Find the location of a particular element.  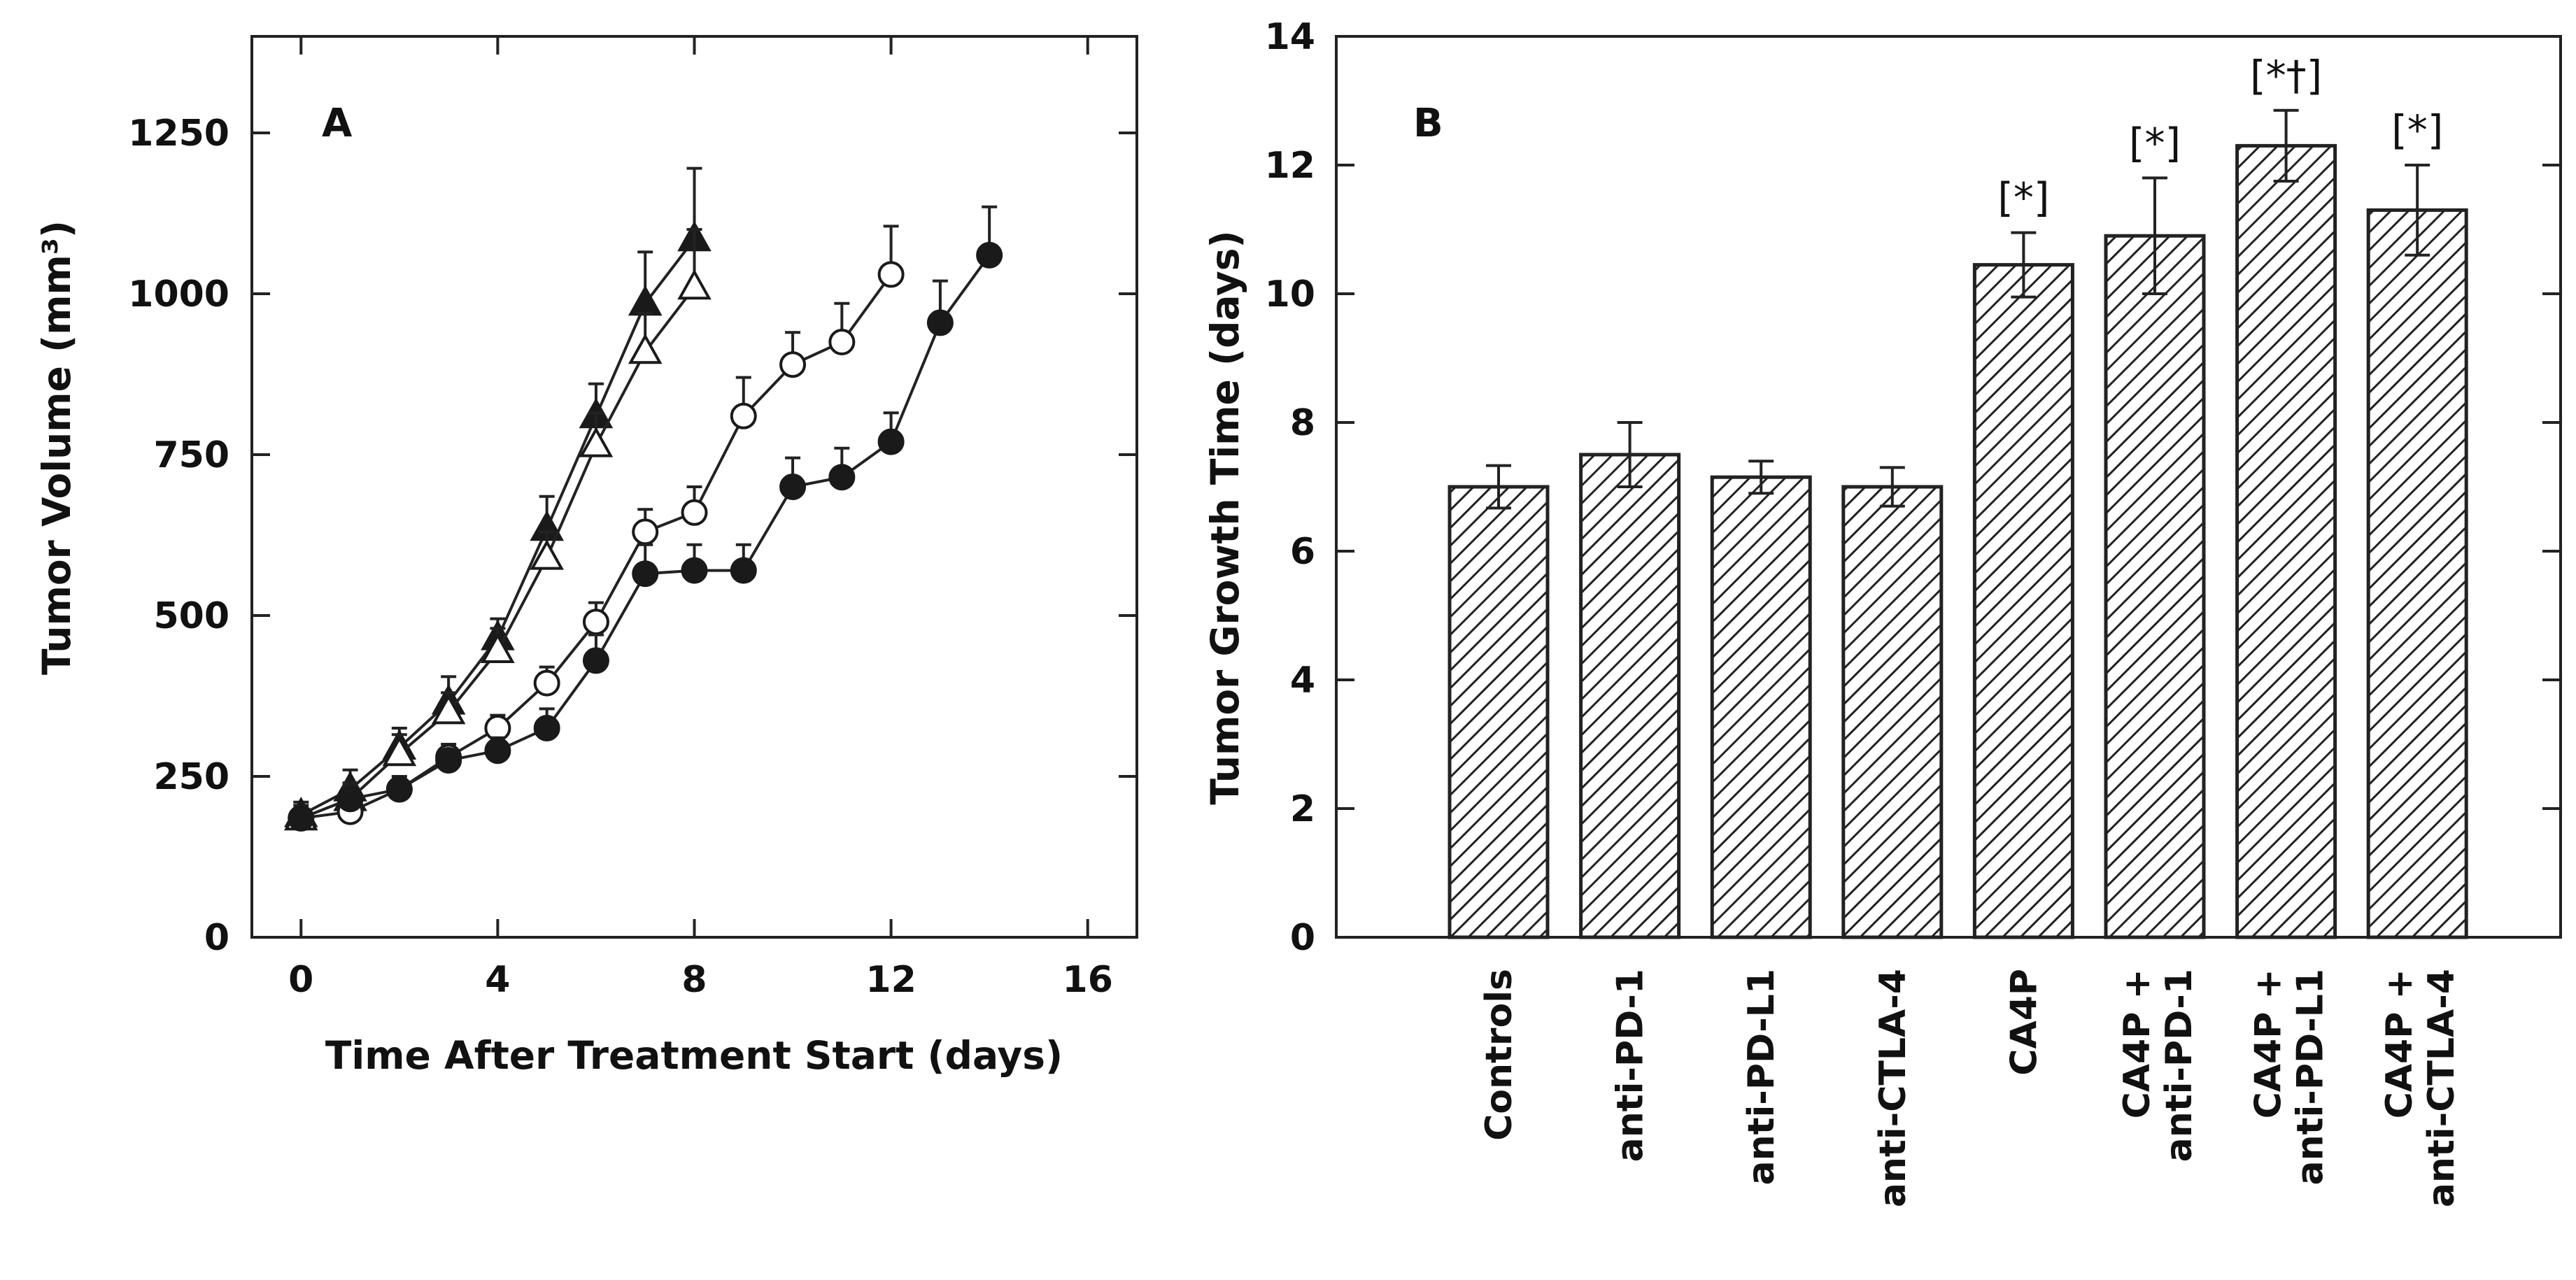

panel-a-series is located at coordinates (643, 499).